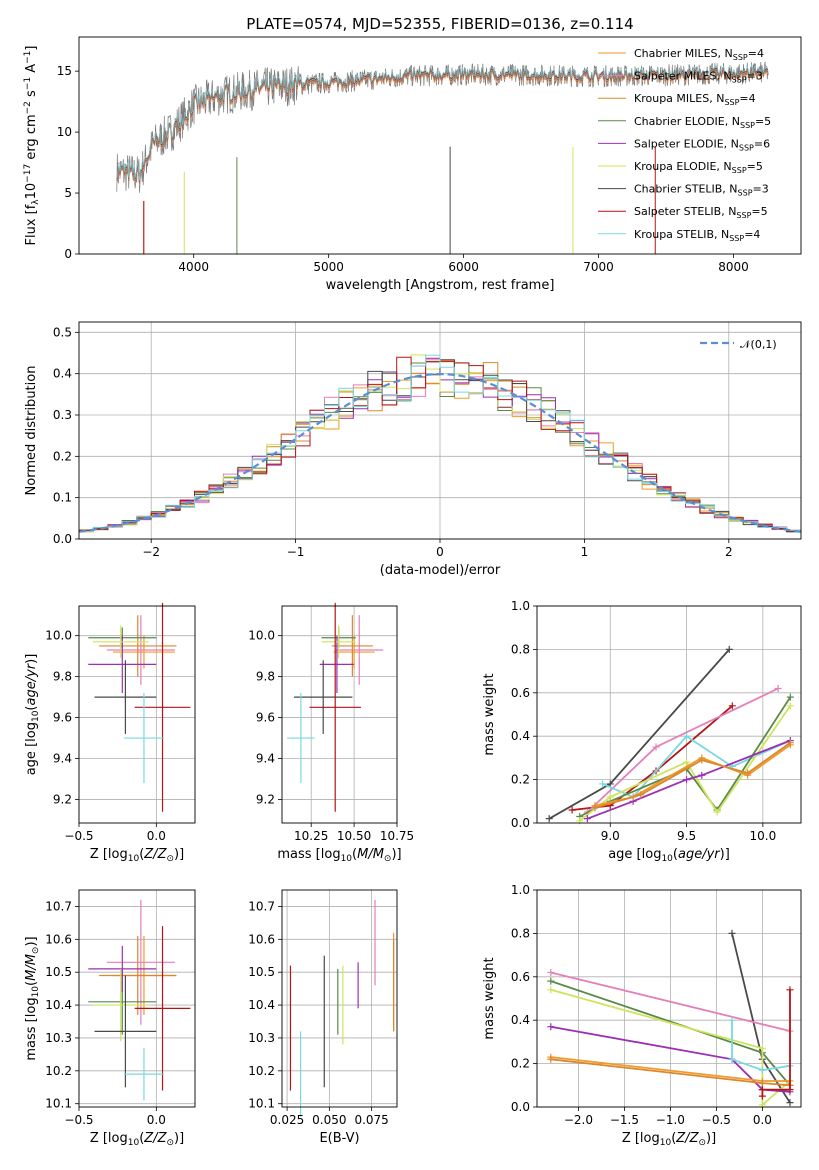 The image size is (819, 1170). Describe the element at coordinates (261, 1104) in the screenshot. I see `y-tick-label: 10.1` at that location.